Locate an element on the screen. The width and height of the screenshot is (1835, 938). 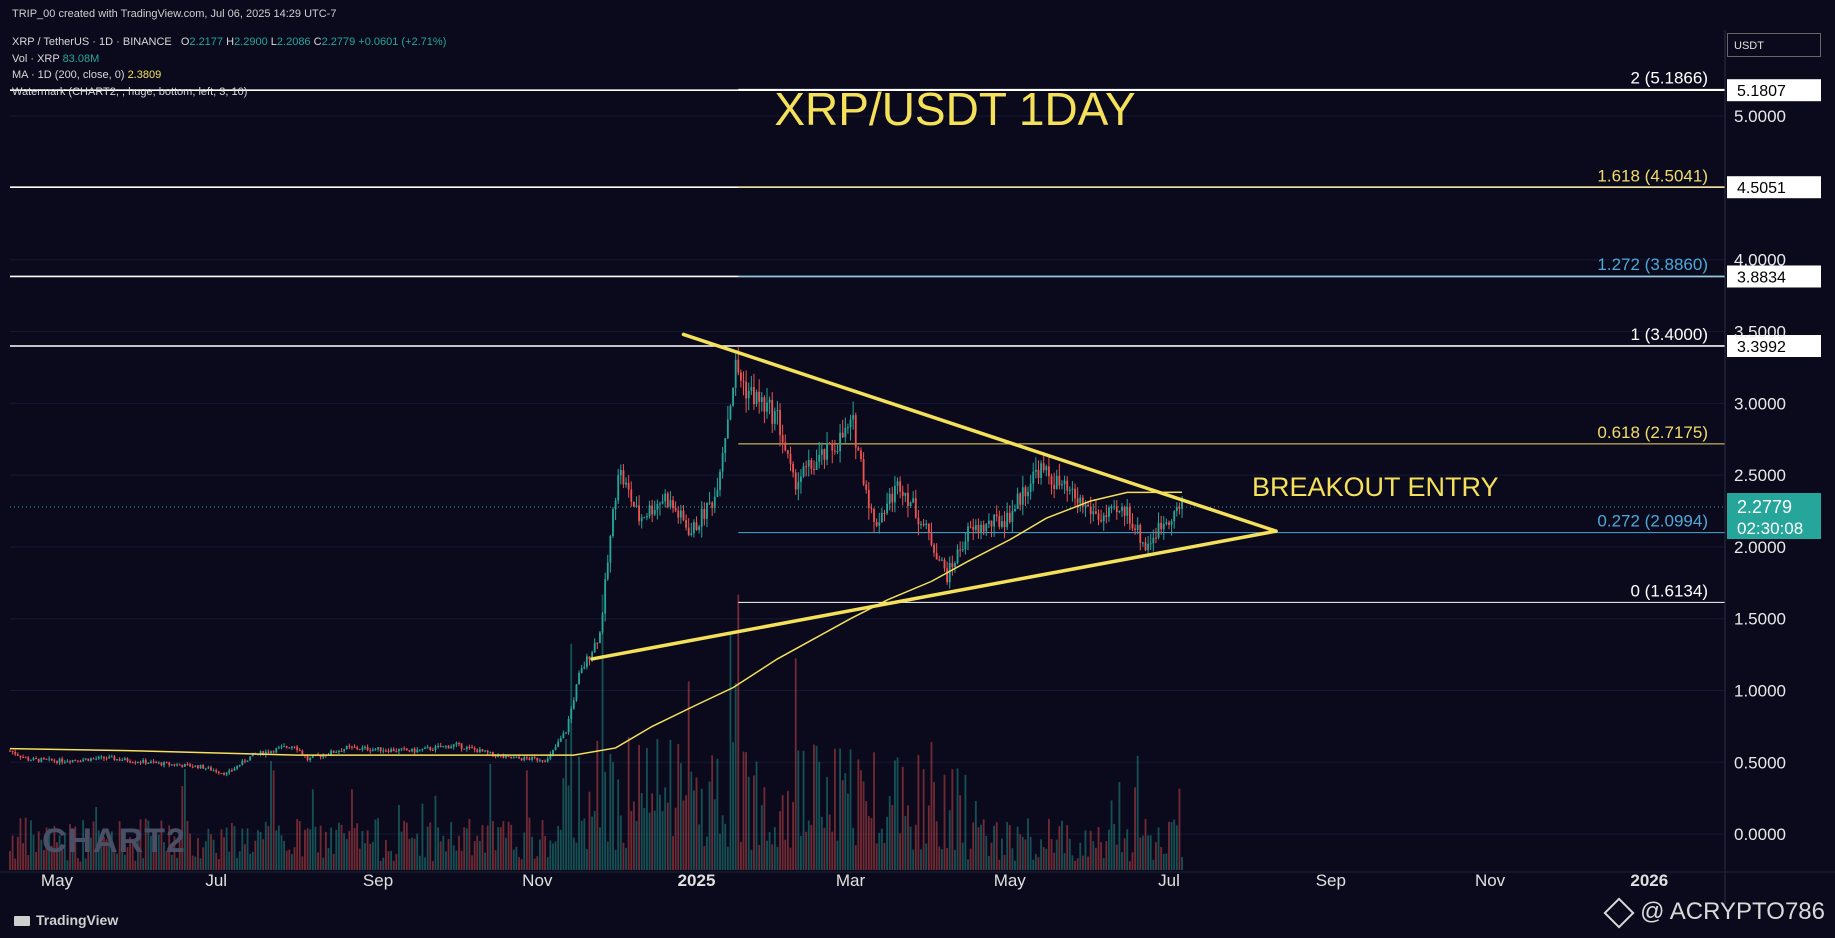
ma-legend: MA · 1D (200, close, 0) 2.3809 is located at coordinates (86, 75).